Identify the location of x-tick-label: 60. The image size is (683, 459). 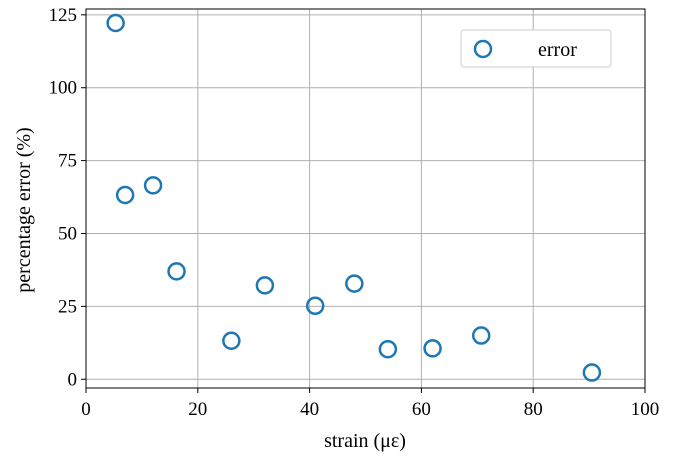
(421, 409).